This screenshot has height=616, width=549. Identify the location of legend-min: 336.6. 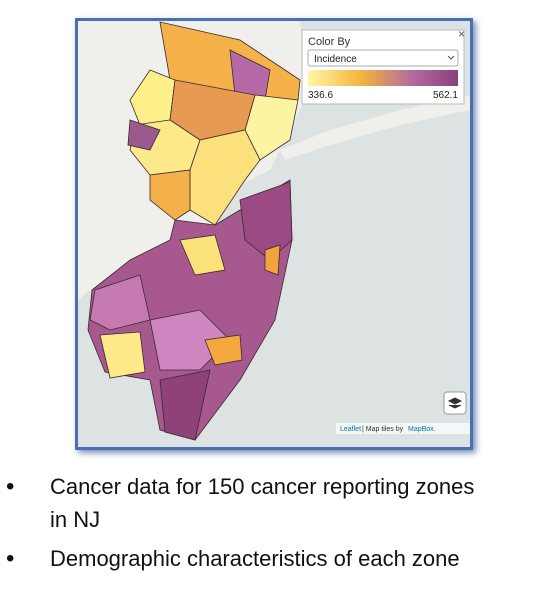
(320, 95).